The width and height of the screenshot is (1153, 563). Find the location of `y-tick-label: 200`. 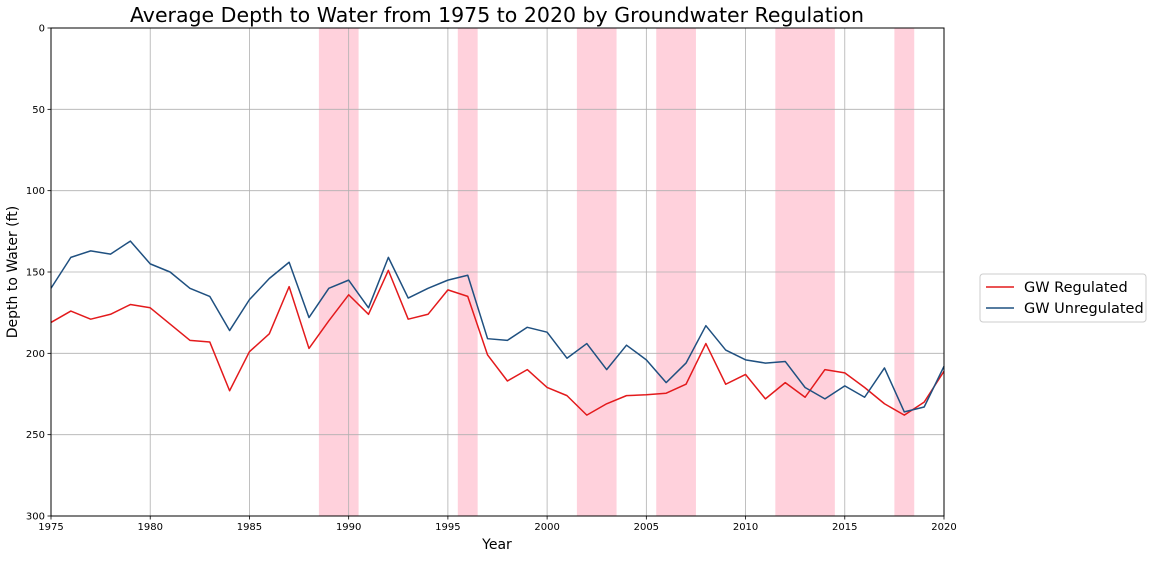

y-tick-label: 200 is located at coordinates (35, 354).